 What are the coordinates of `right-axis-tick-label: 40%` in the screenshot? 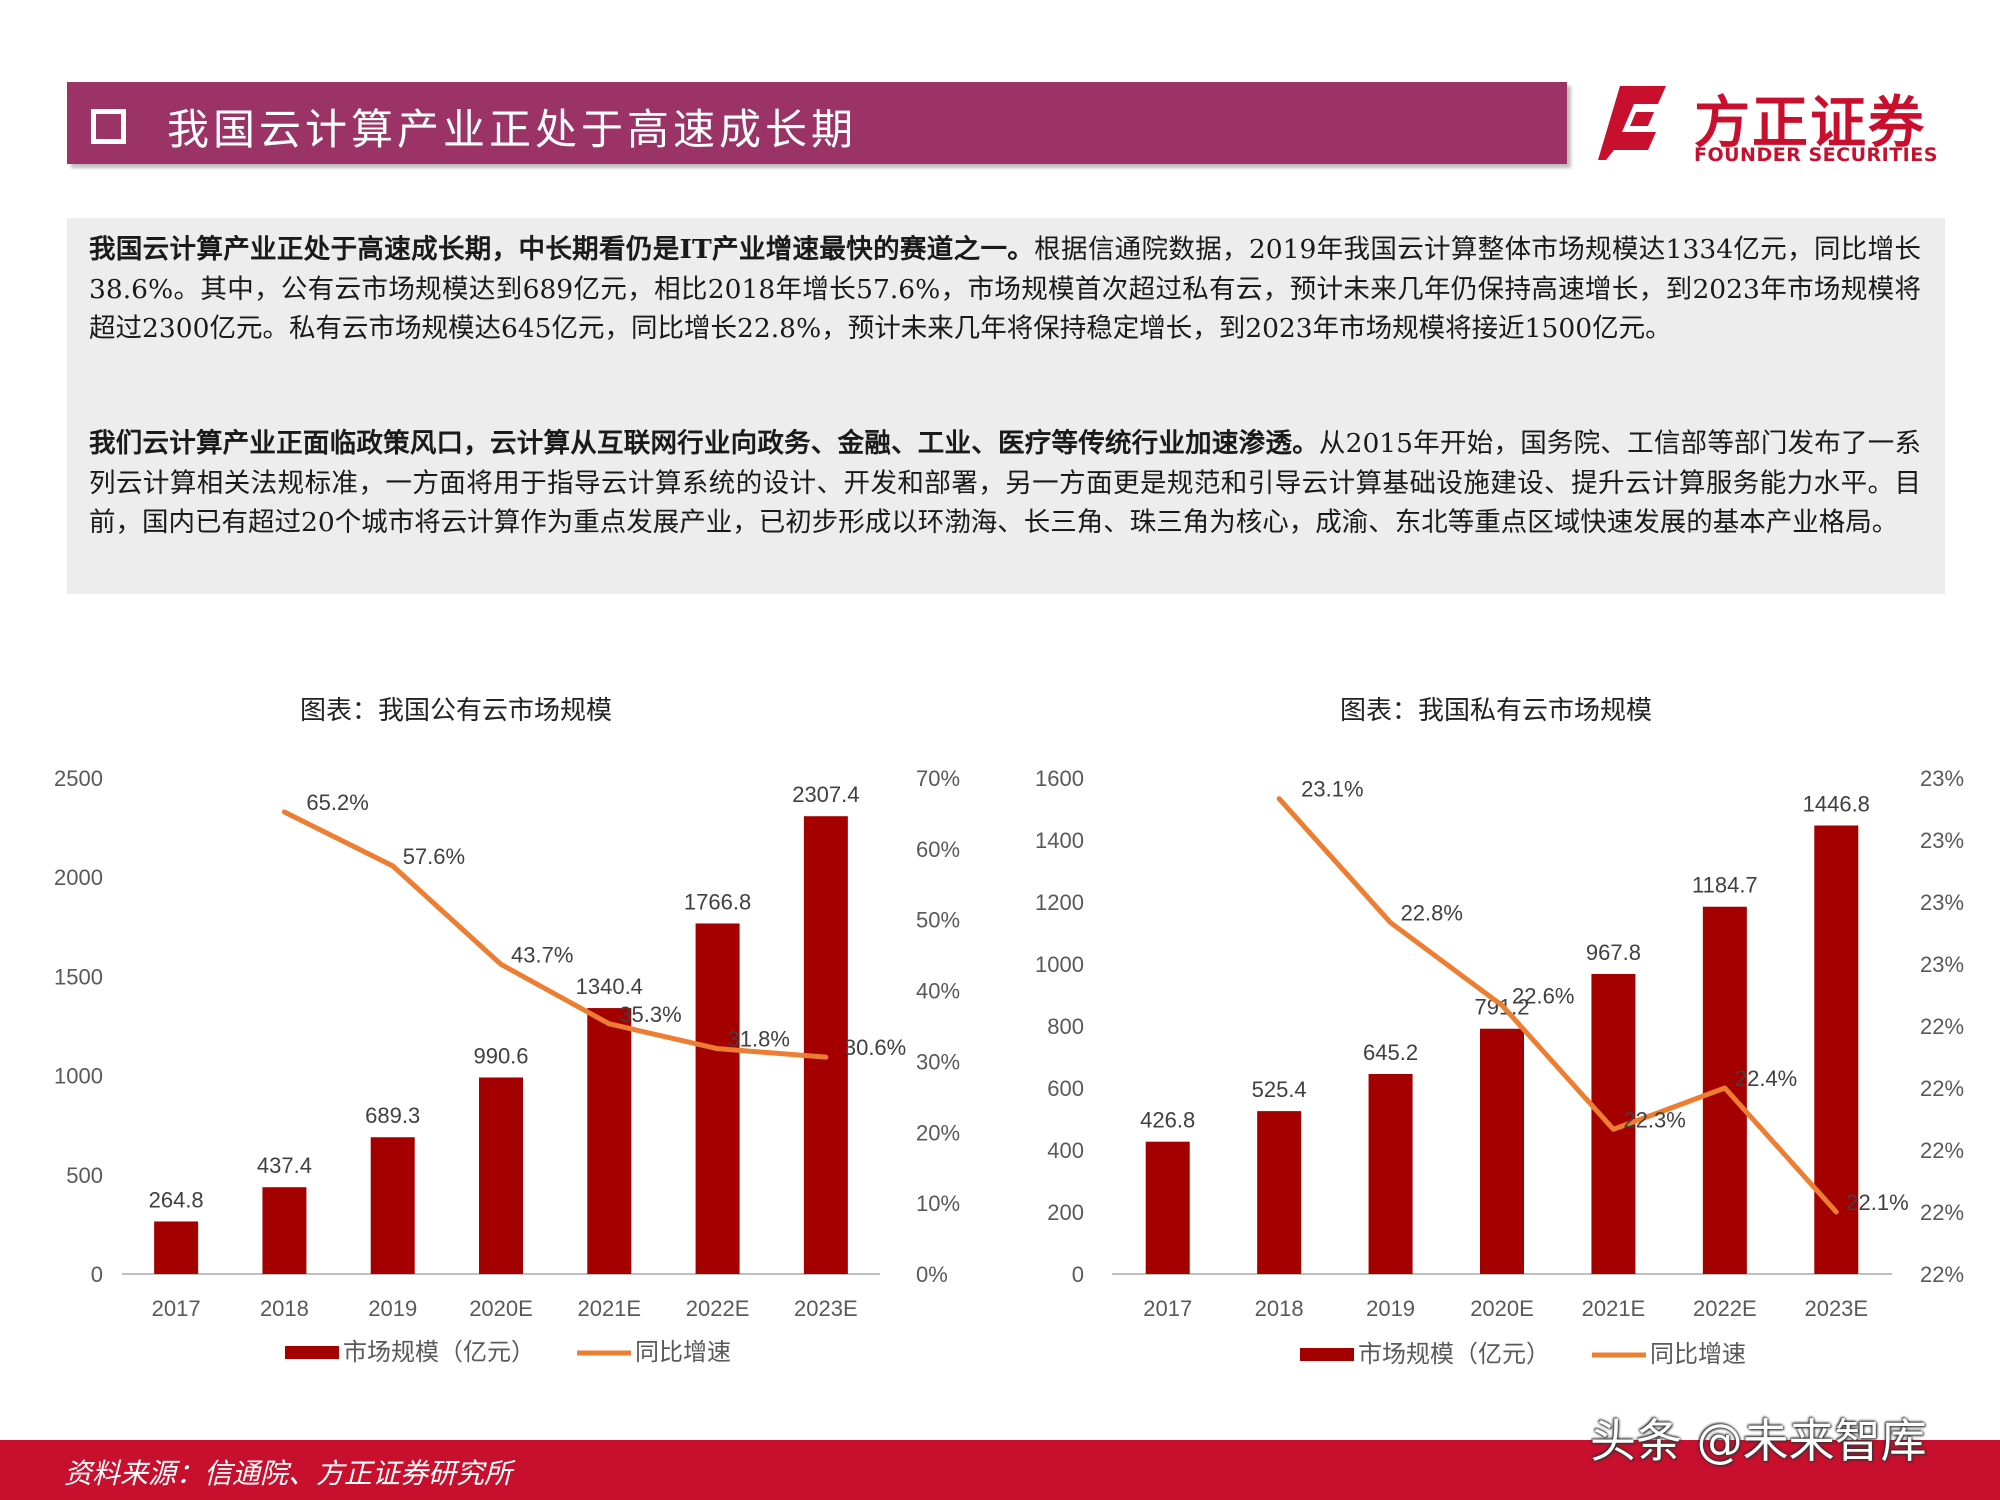 It's located at (938, 991).